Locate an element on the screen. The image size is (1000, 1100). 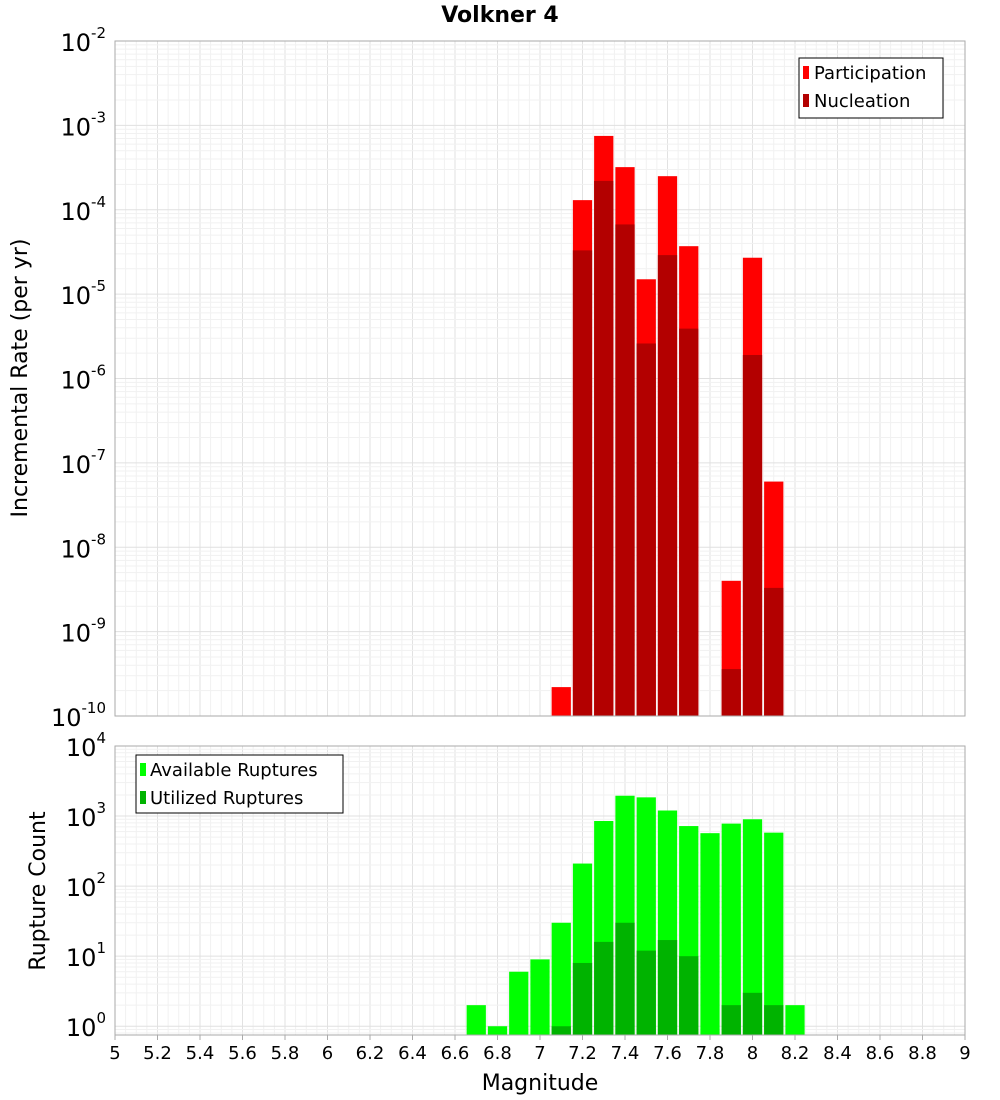
magnitude-x-tick-label: 6.6 is located at coordinates (455, 1053).